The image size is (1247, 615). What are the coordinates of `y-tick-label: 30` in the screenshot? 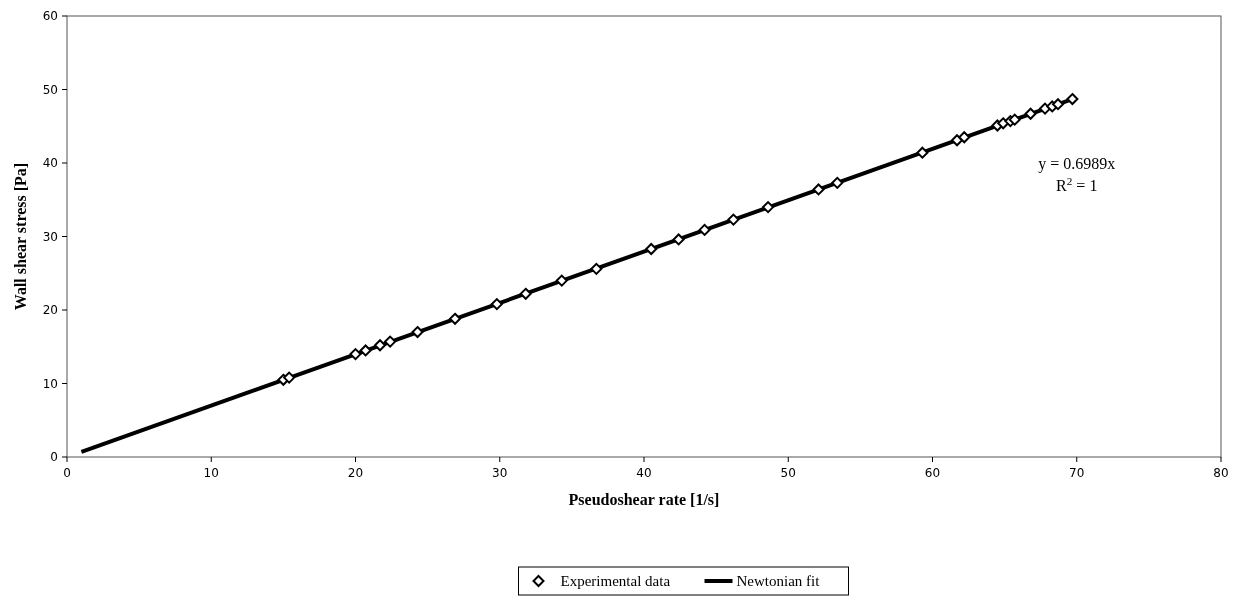 It's located at (50, 236).